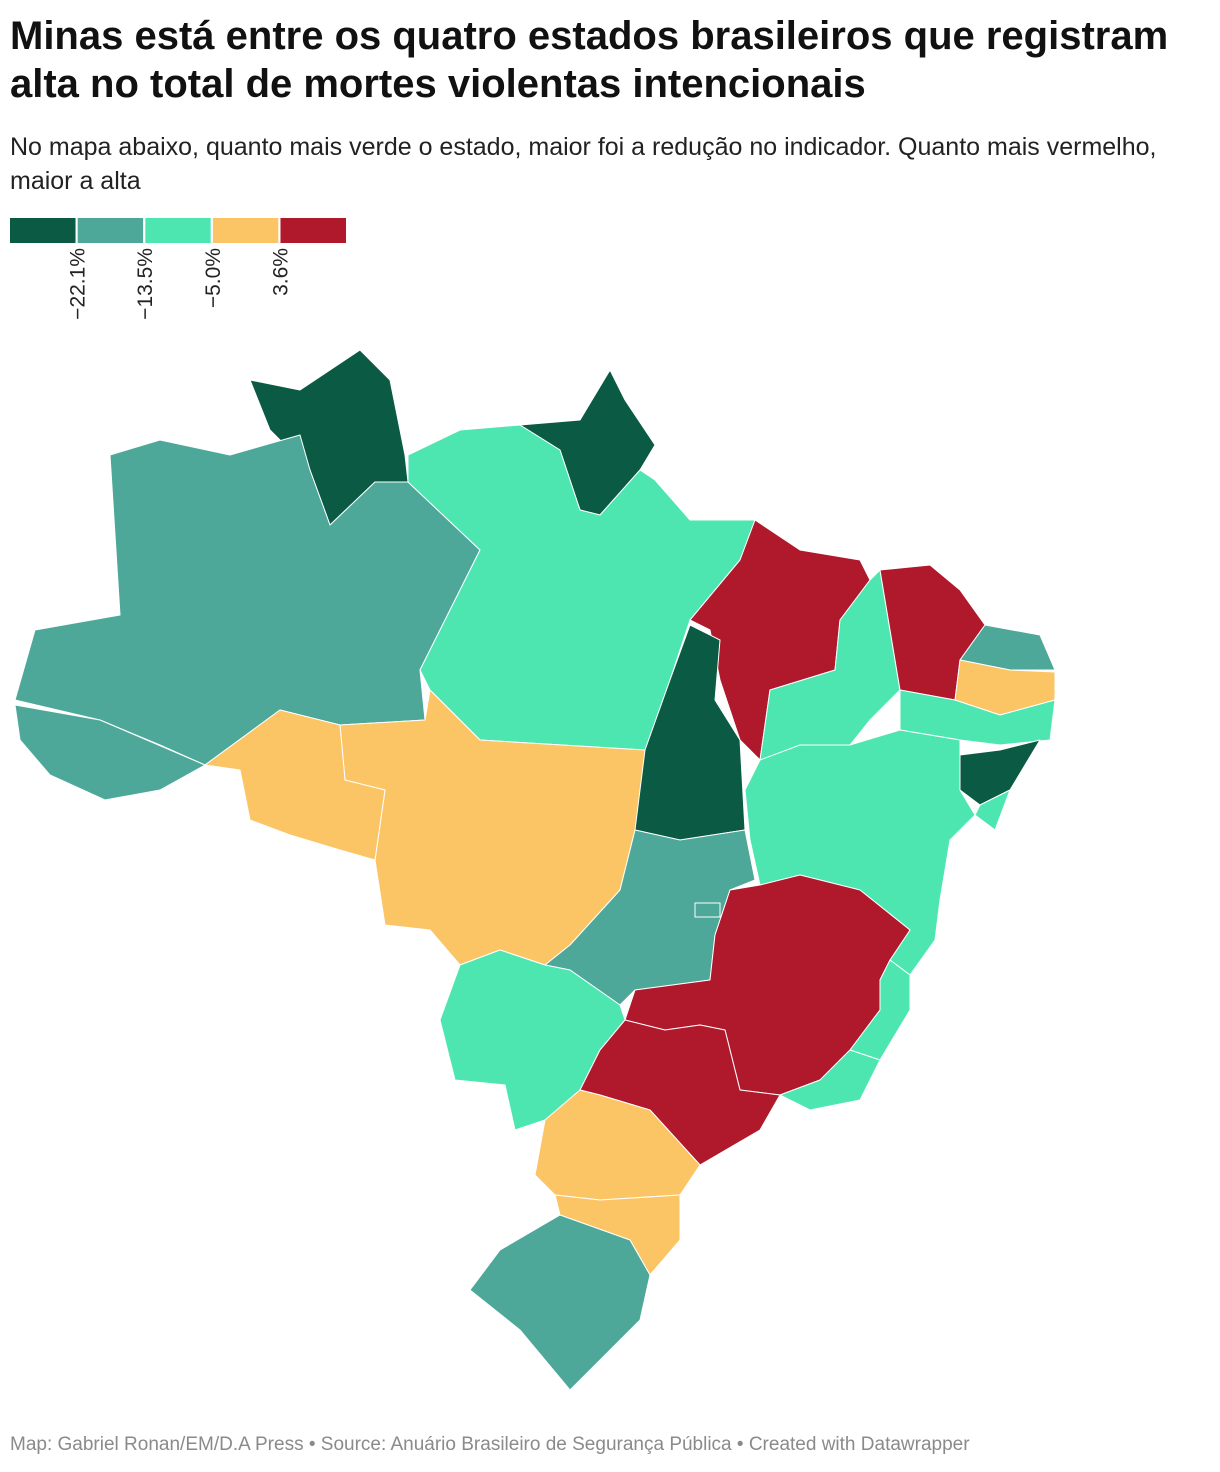  Describe the element at coordinates (178, 269) in the screenshot. I see `legend: −22.1% −13.5% −5.0% 3.6%` at that location.